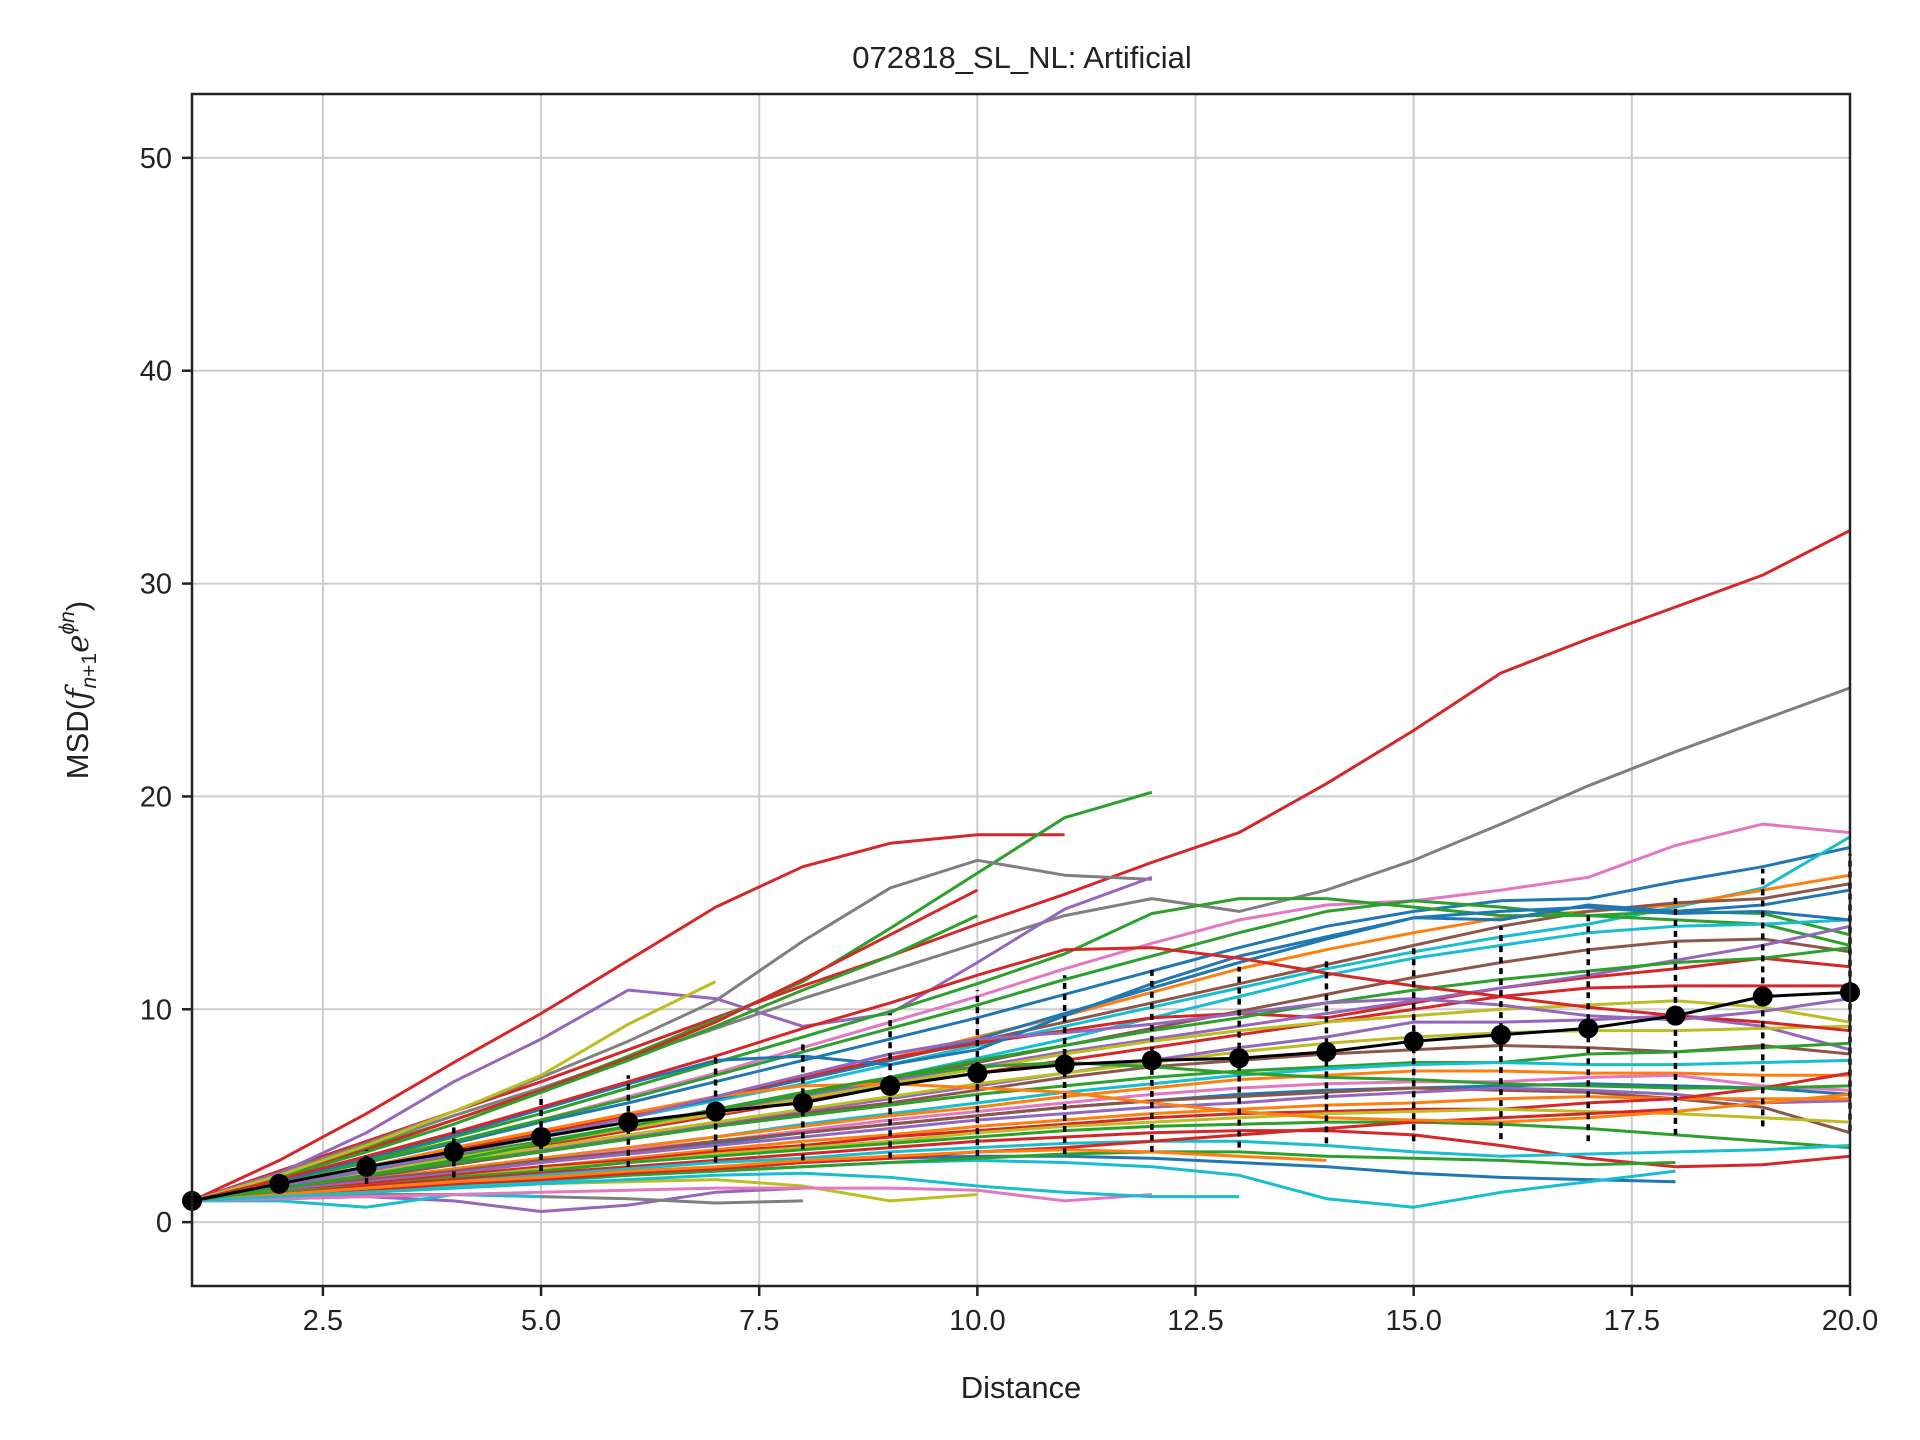  I want to click on x-tick-label: 7.5, so click(759, 1321).